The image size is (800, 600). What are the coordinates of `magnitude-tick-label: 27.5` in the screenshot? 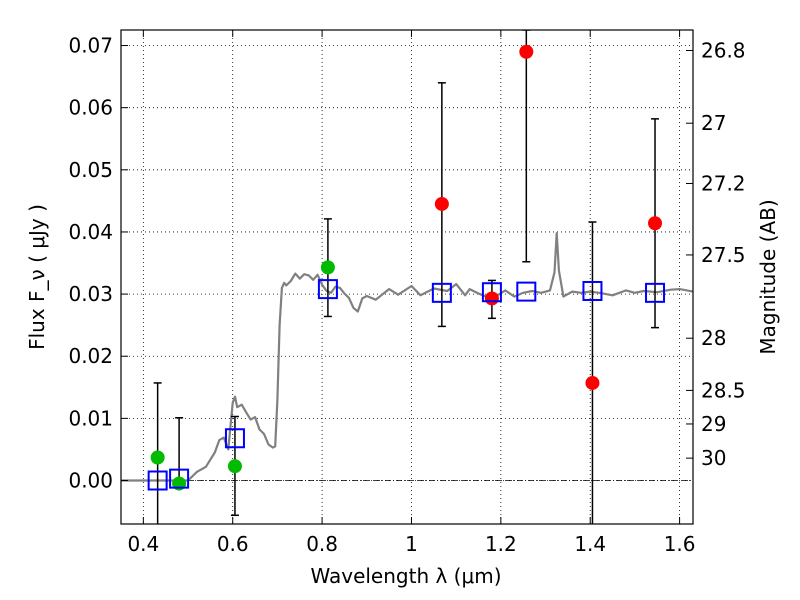 It's located at (723, 255).